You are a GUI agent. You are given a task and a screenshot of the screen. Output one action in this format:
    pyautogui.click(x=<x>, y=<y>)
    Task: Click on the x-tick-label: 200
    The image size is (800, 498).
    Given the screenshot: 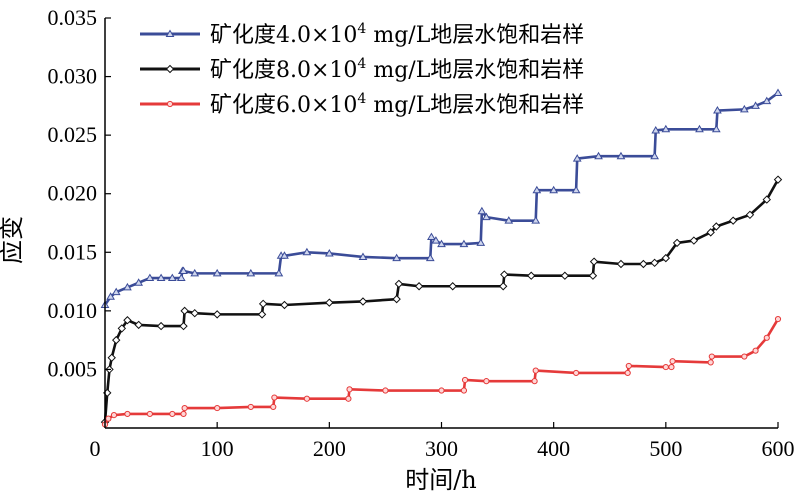 What is the action you would take?
    pyautogui.click(x=329, y=448)
    